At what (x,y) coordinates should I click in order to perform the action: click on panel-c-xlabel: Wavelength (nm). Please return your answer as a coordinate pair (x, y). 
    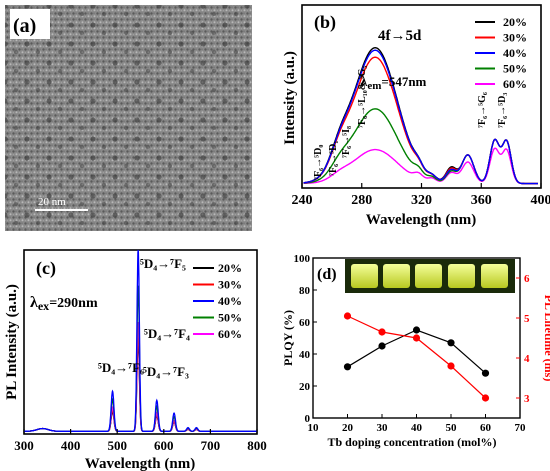
    Looking at the image, I should click on (140, 463).